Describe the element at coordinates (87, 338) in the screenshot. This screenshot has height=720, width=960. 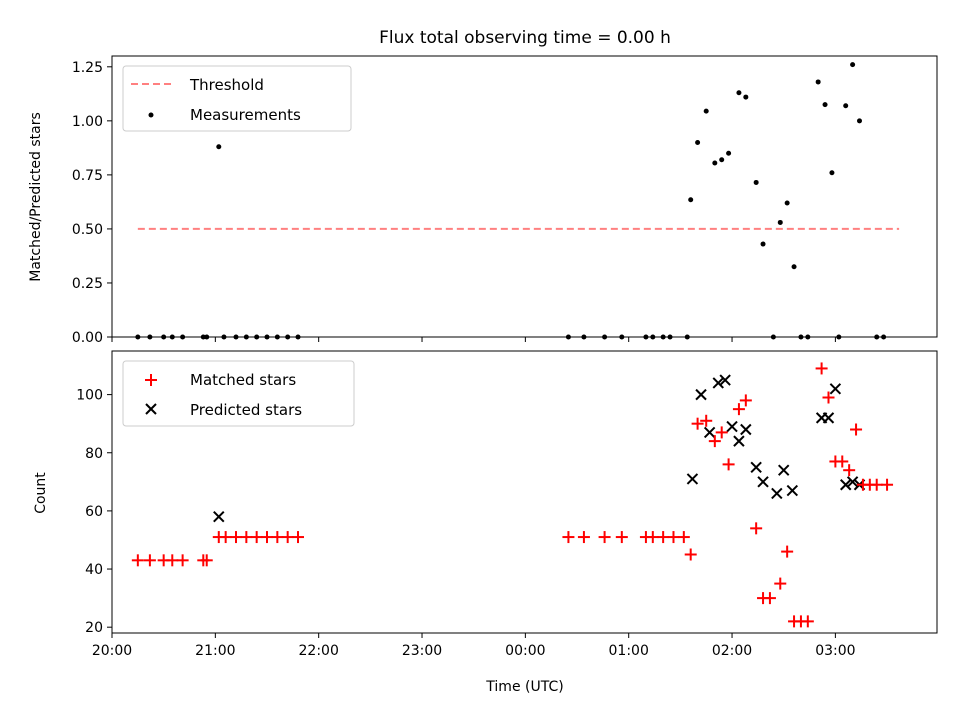
I see `top-ytick-label: 0.00` at that location.